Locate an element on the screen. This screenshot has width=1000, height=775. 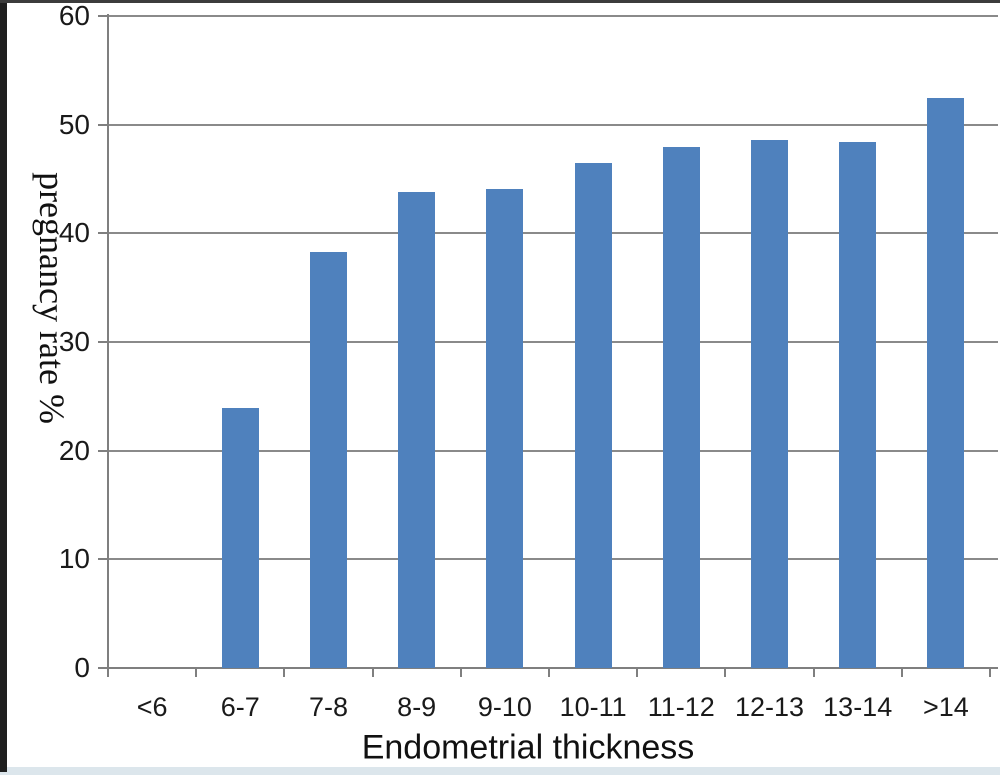
top-edge-strip is located at coordinates (500, 1).